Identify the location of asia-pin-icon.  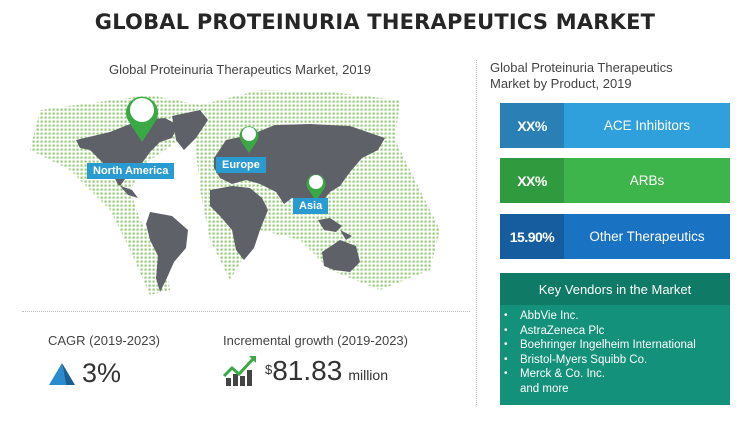
(316, 187).